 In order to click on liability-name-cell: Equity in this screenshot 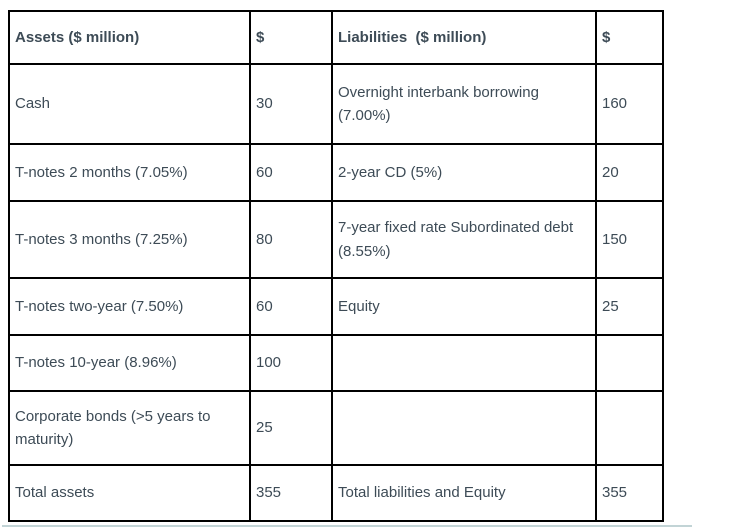, I will do `click(464, 306)`.